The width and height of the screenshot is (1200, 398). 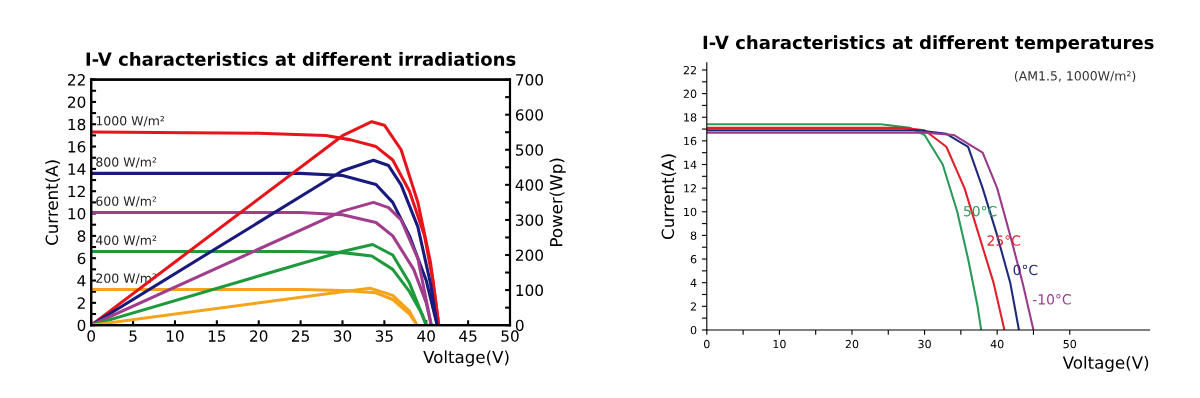 I want to click on series-label: 600 W/m², so click(x=126, y=201).